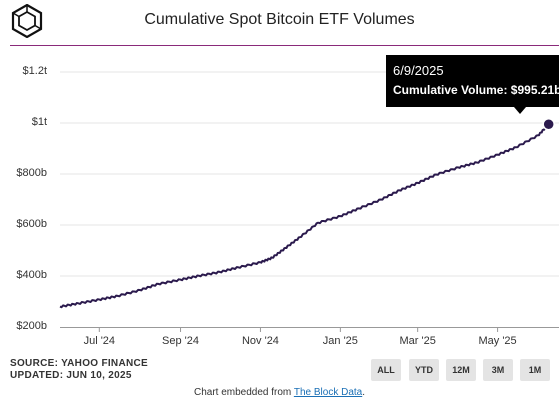 The width and height of the screenshot is (559, 400). What do you see at coordinates (260, 341) in the screenshot?
I see `x-tick-label: Nov '24` at bounding box center [260, 341].